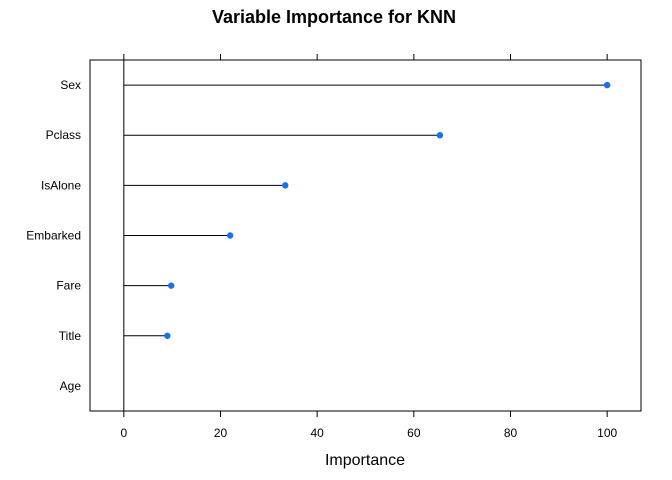 The image size is (672, 480). I want to click on x-tick-label: 60, so click(414, 433).